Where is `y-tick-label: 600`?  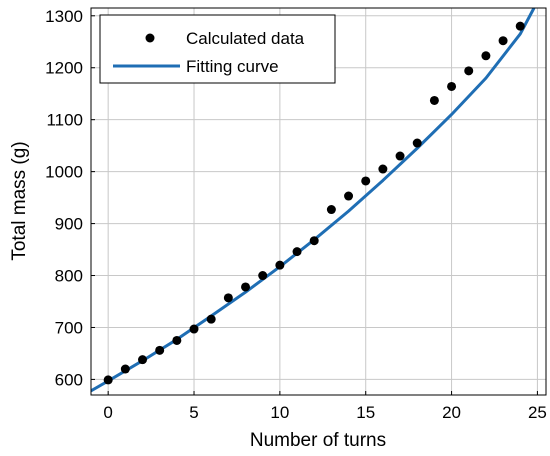 y-tick-label: 600 is located at coordinates (69, 379).